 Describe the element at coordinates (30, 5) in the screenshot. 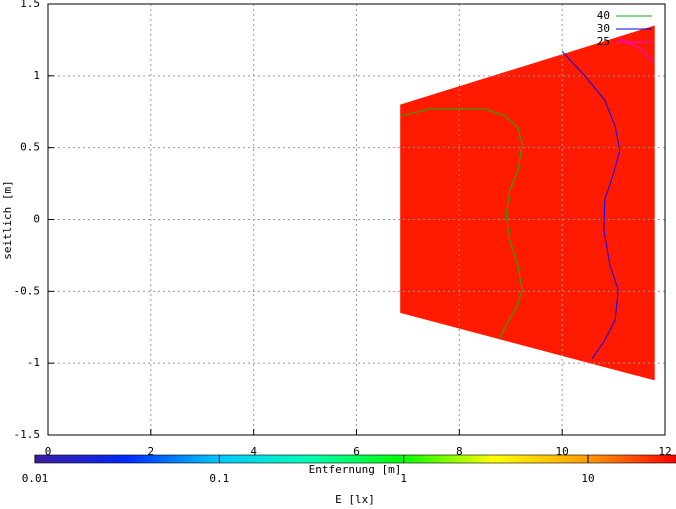

I see `y-tick-label: 1.5` at that location.